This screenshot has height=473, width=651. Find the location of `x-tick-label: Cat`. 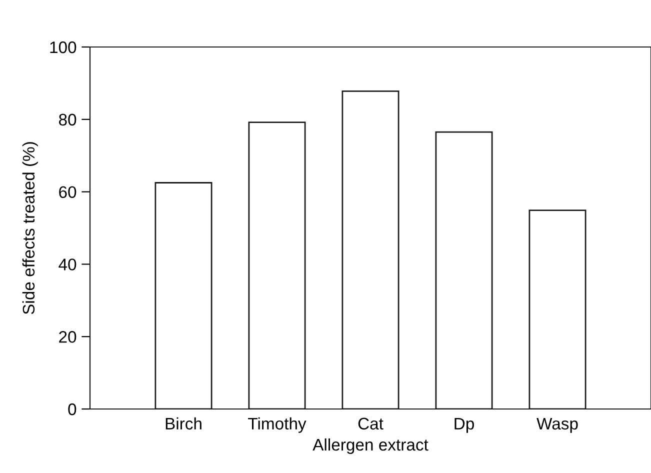

x-tick-label: Cat is located at coordinates (371, 424).